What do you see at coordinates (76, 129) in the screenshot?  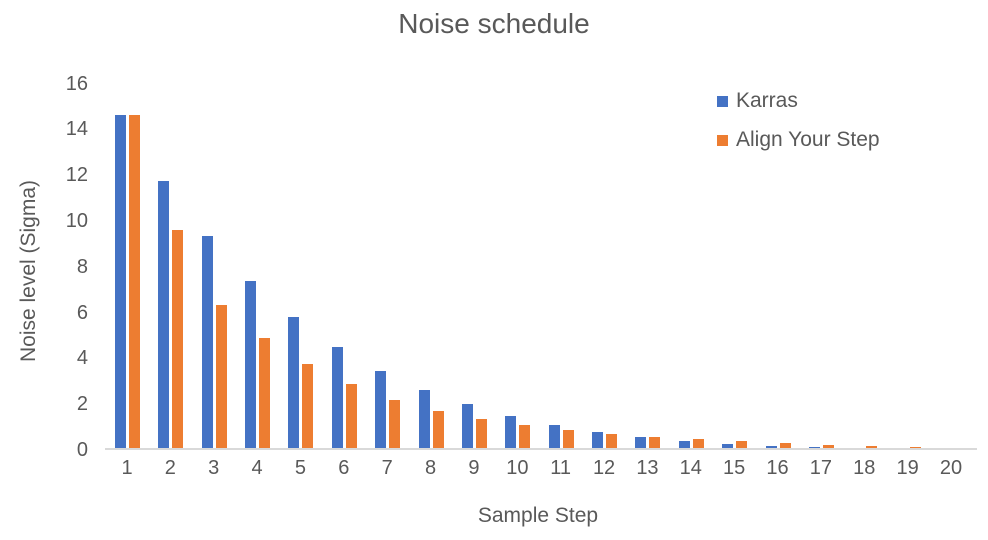 I see `y-tick-label-14: 14` at bounding box center [76, 129].